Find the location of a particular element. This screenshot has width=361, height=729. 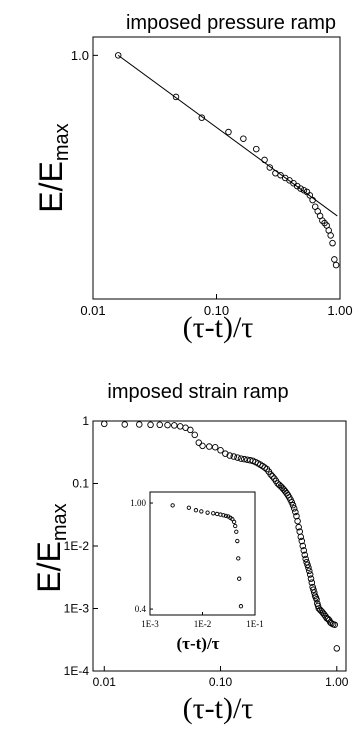

x-tick-label: 1E-1 is located at coordinates (255, 624).